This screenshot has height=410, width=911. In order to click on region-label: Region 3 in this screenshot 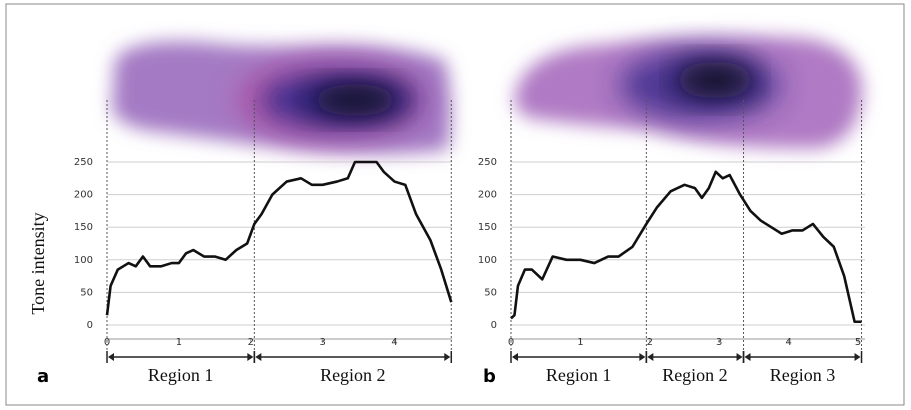, I will do `click(803, 375)`.